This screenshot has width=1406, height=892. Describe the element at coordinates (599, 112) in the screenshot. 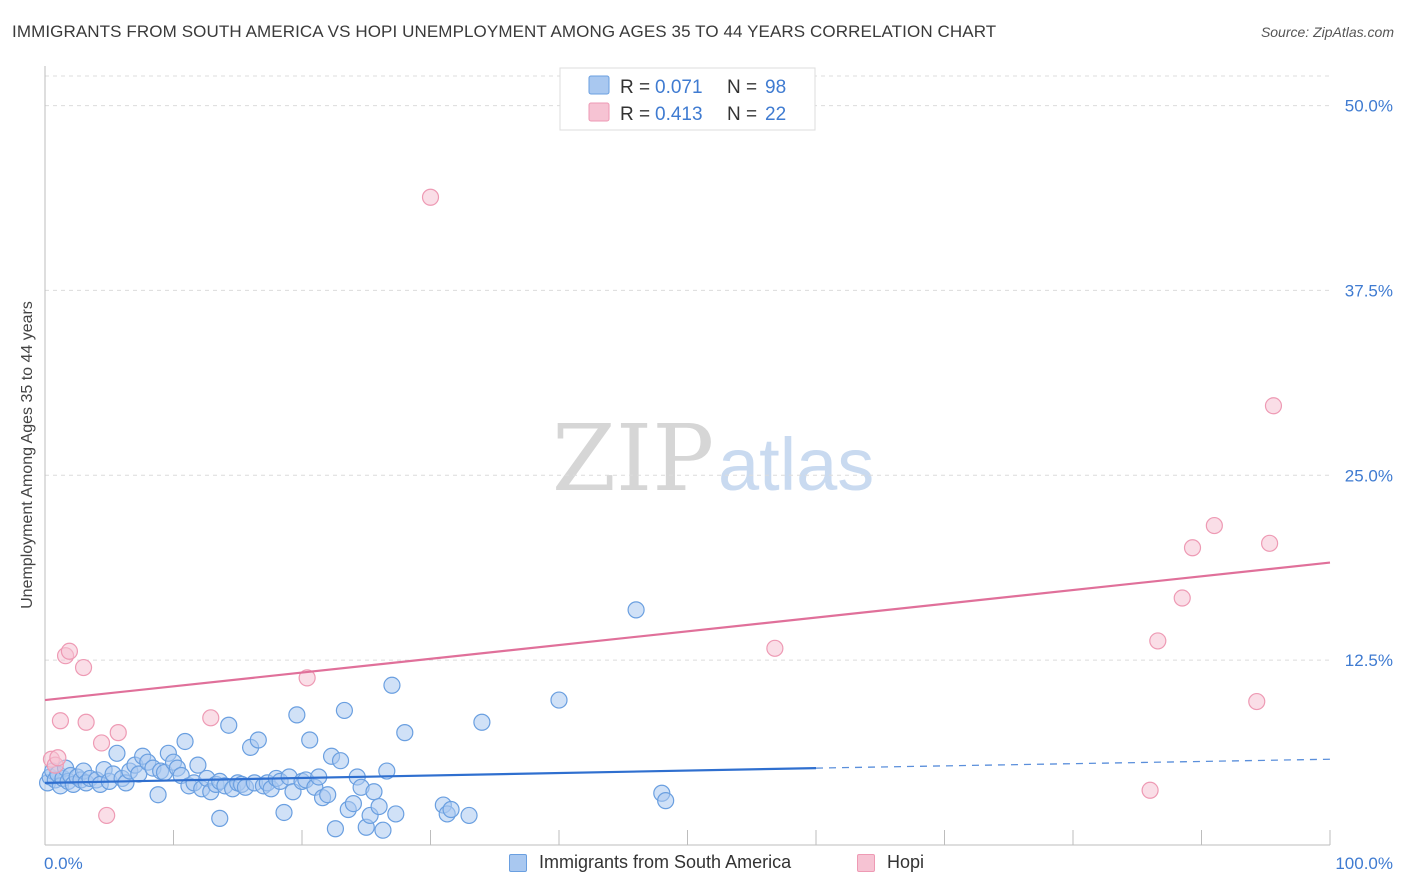

I see `legend-swatch-hopi` at that location.